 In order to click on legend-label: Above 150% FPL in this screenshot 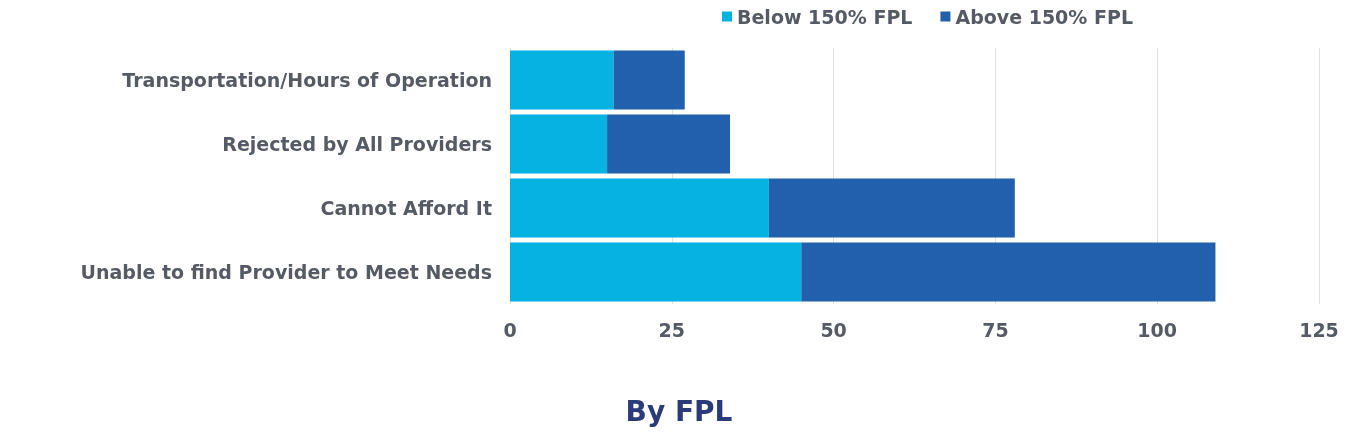, I will do `click(1044, 16)`.